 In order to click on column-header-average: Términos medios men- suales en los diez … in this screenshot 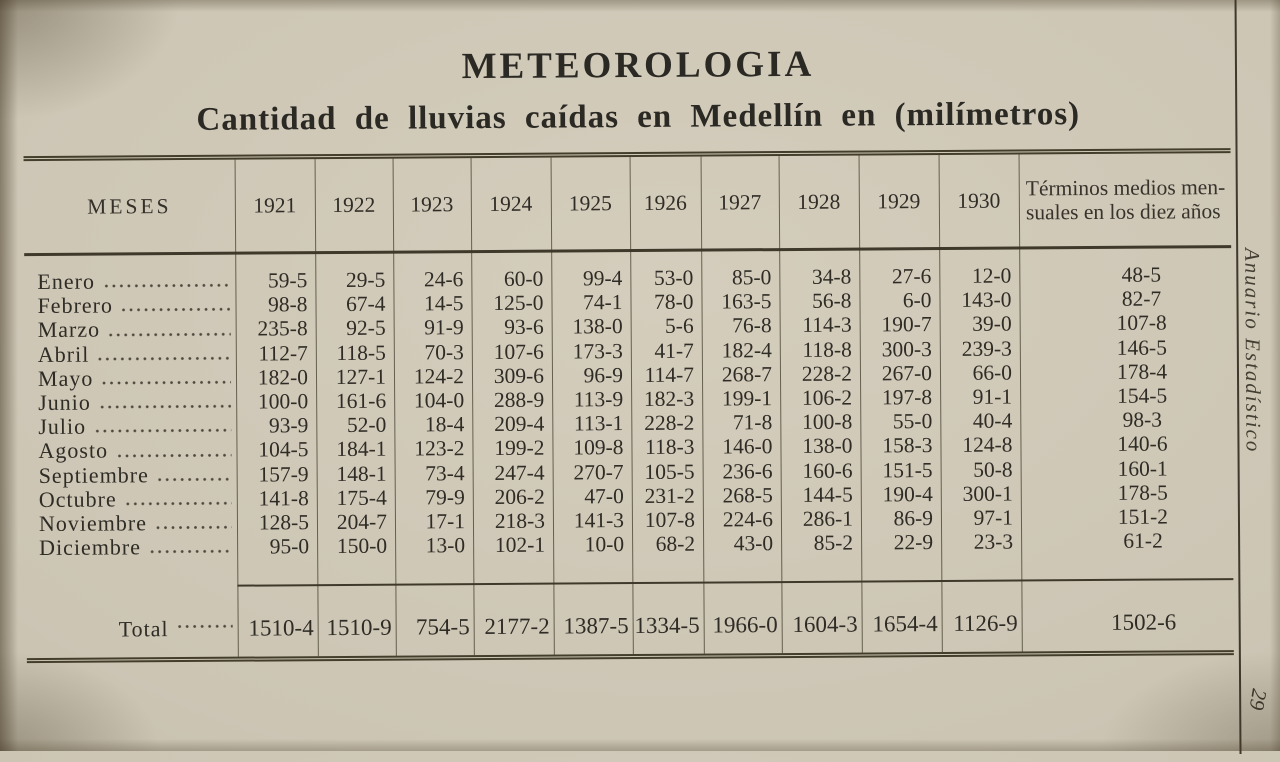, I will do `click(1125, 200)`.